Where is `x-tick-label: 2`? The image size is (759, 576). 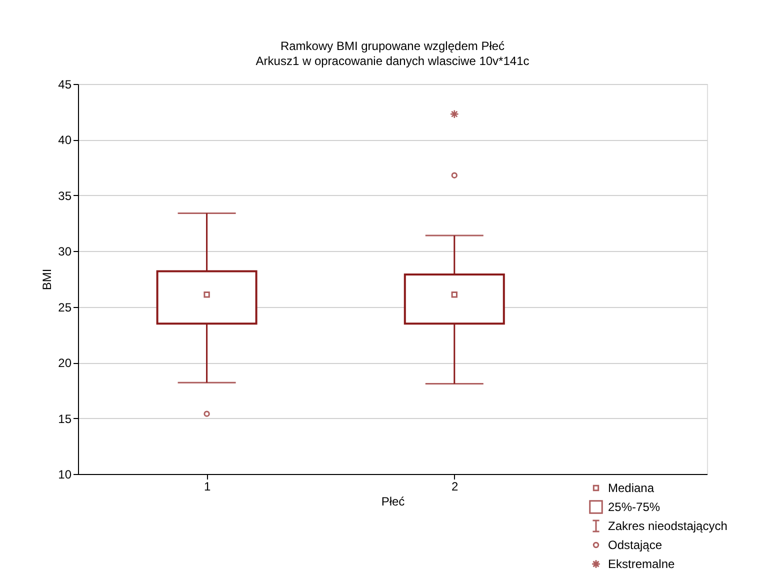 x-tick-label: 2 is located at coordinates (455, 487).